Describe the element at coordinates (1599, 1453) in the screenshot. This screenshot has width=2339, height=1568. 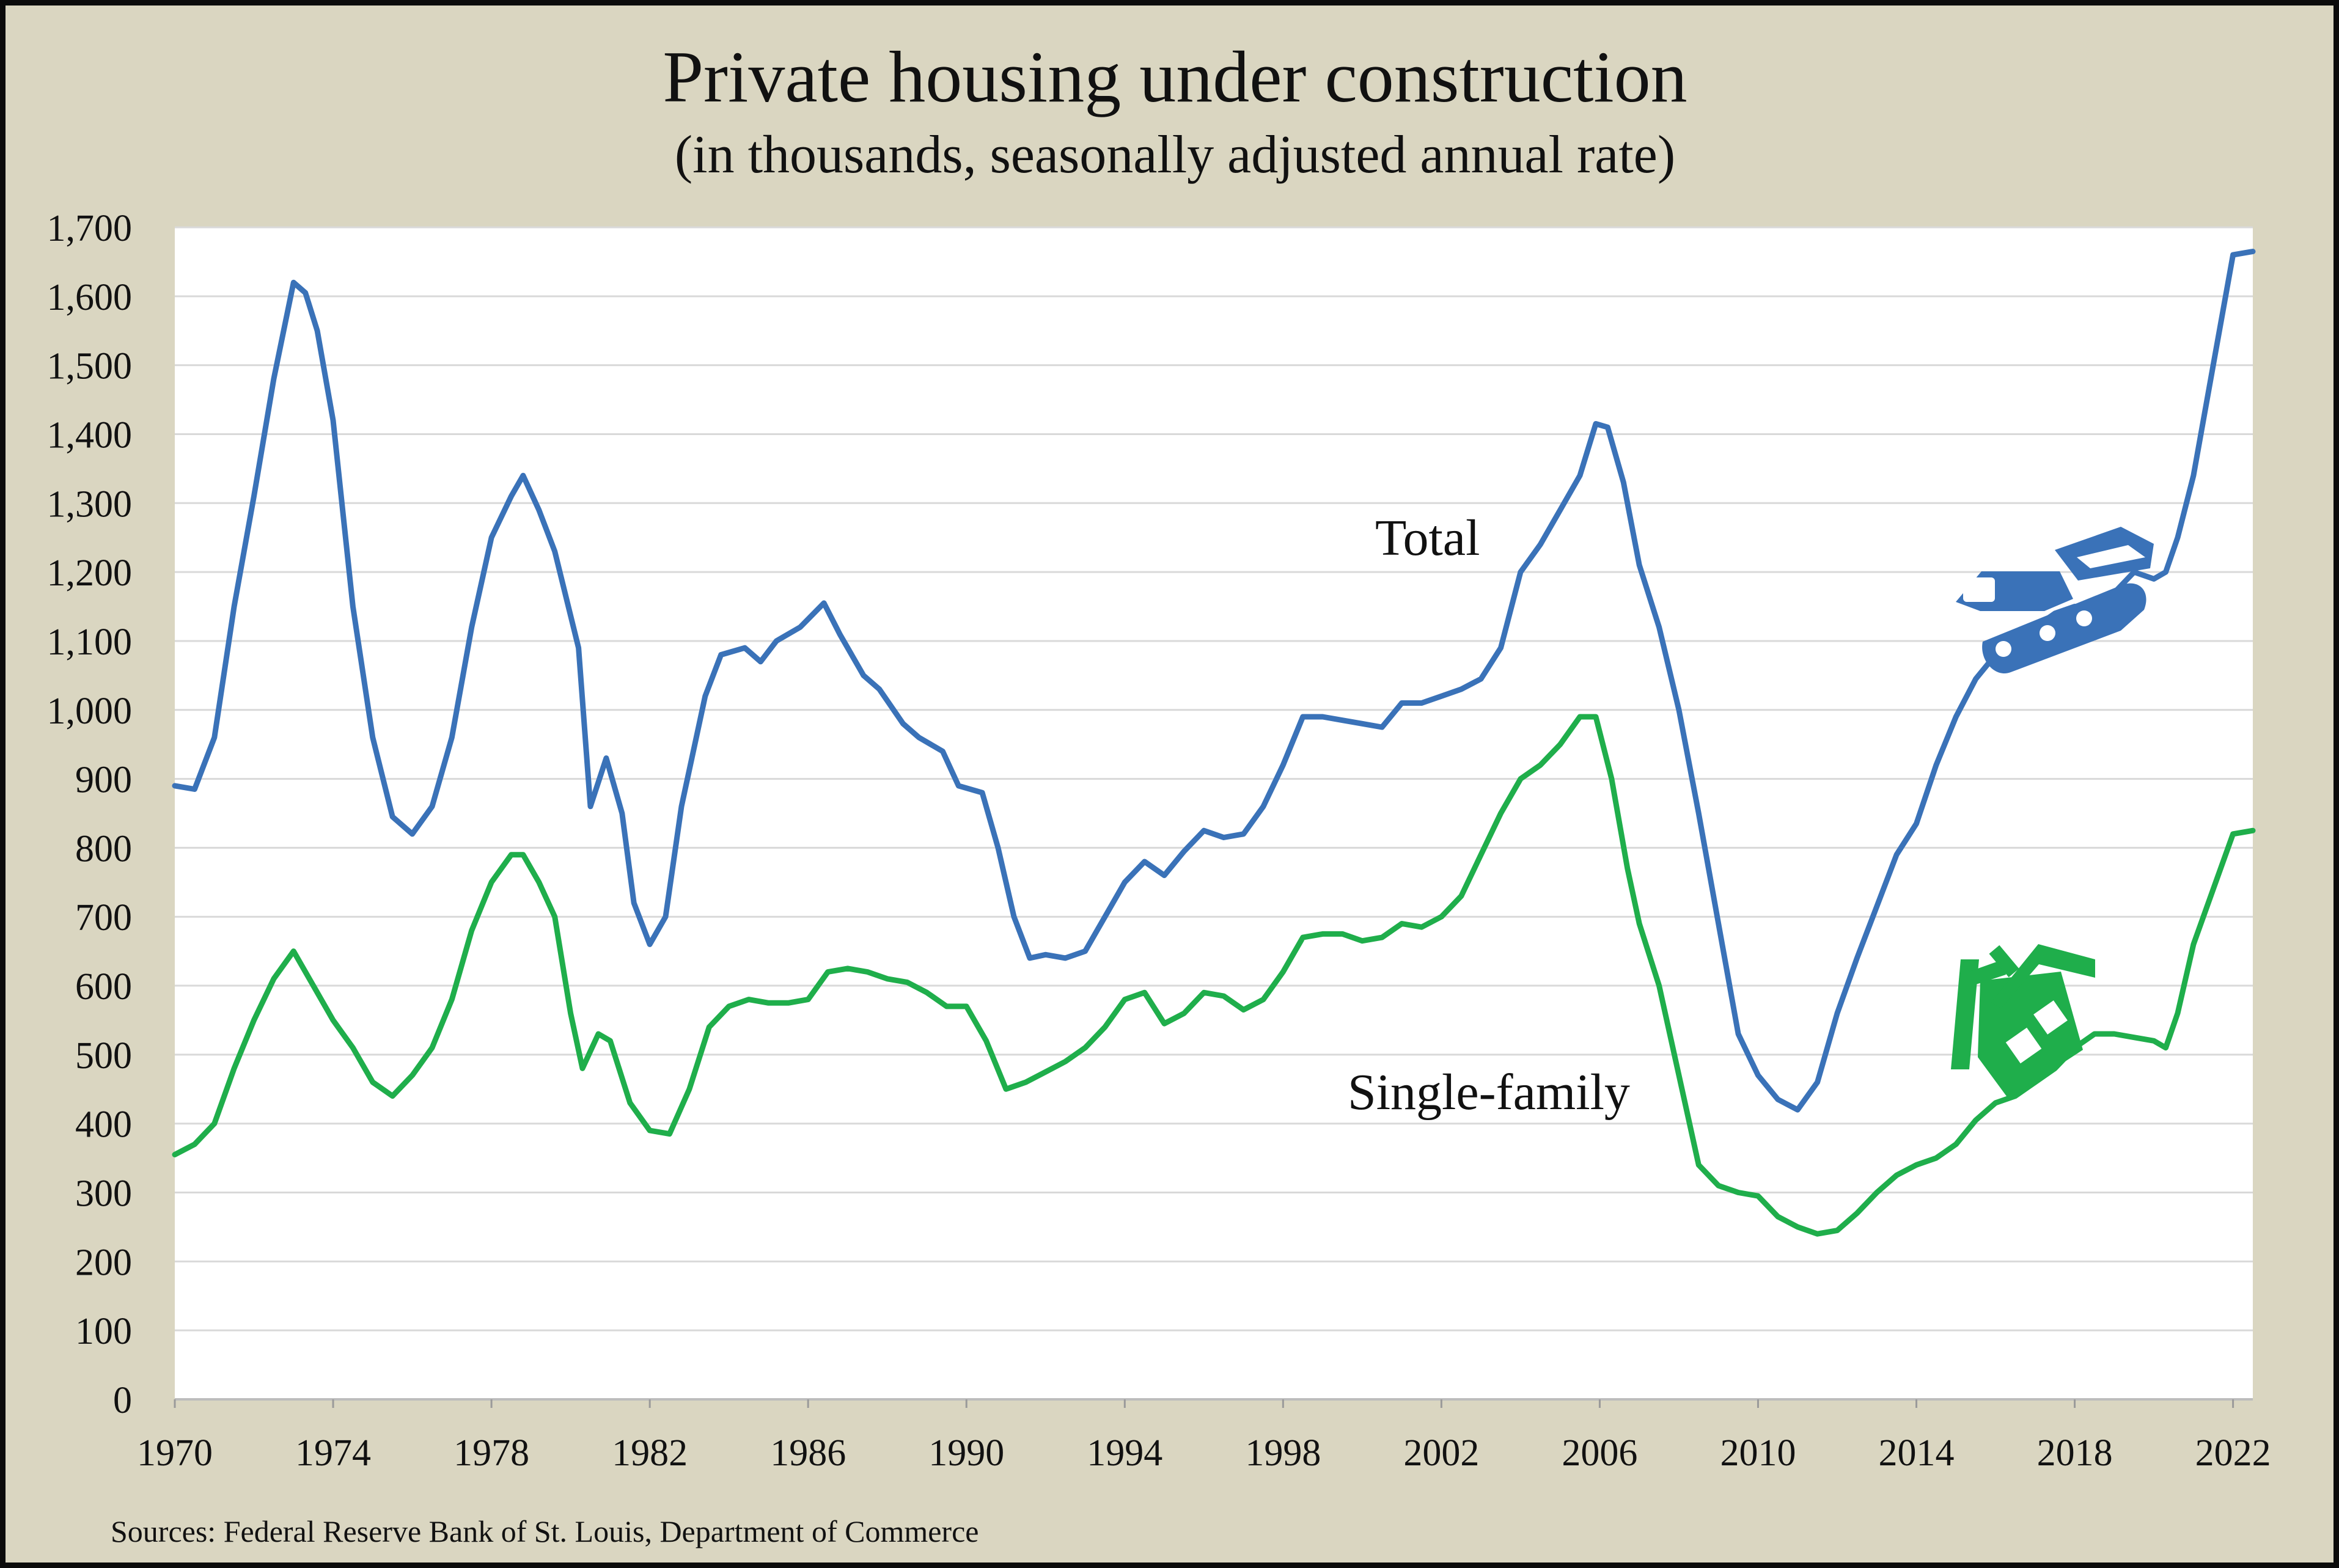
I see `x-tick-label: 2006` at that location.